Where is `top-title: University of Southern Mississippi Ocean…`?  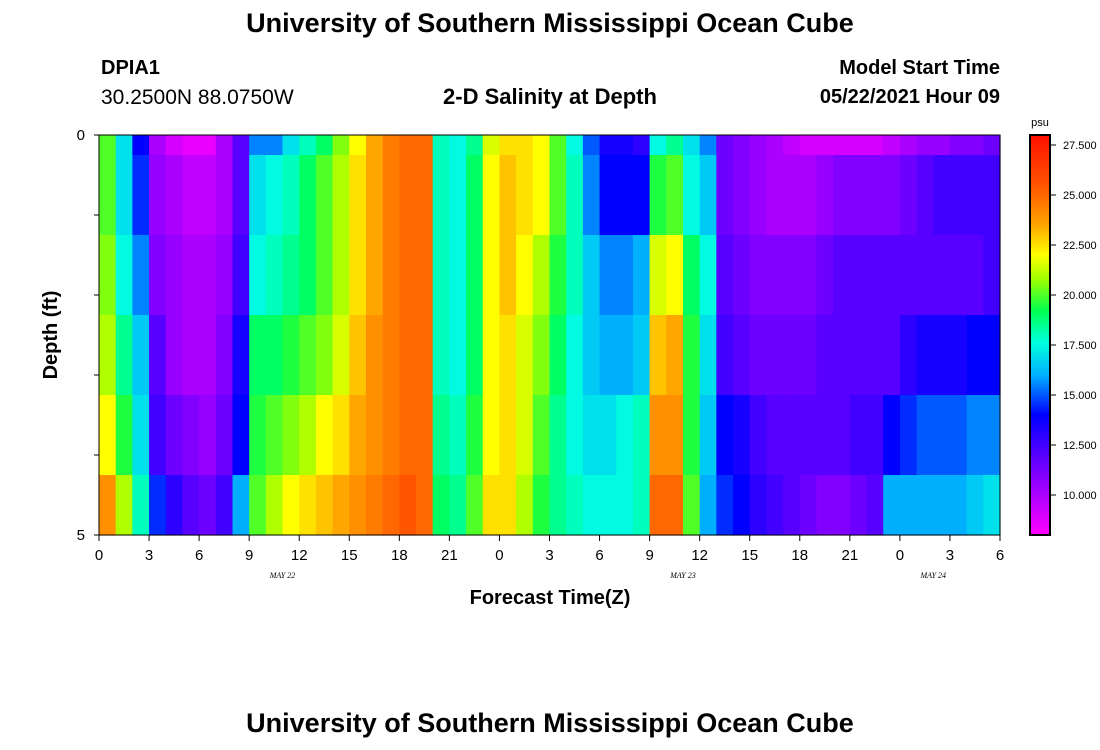
top-title: University of Southern Mississippi Ocean… is located at coordinates (550, 23).